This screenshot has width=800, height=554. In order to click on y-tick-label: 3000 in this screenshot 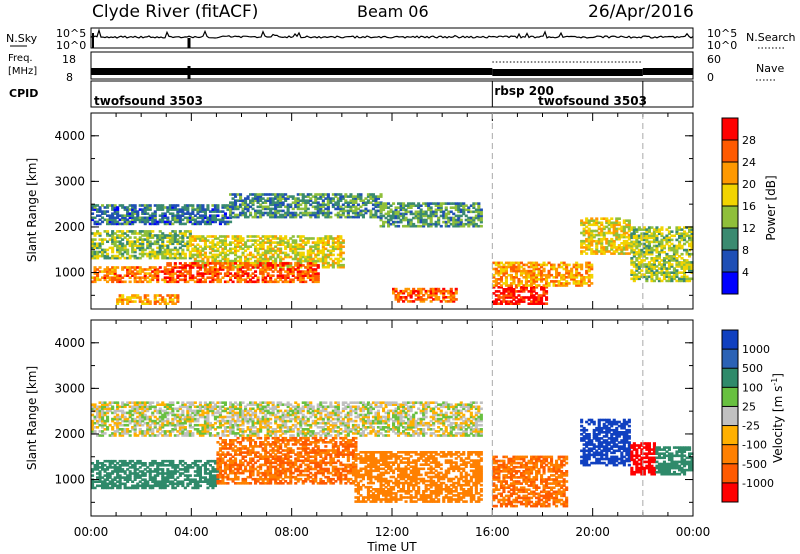, I will do `click(69, 181)`.